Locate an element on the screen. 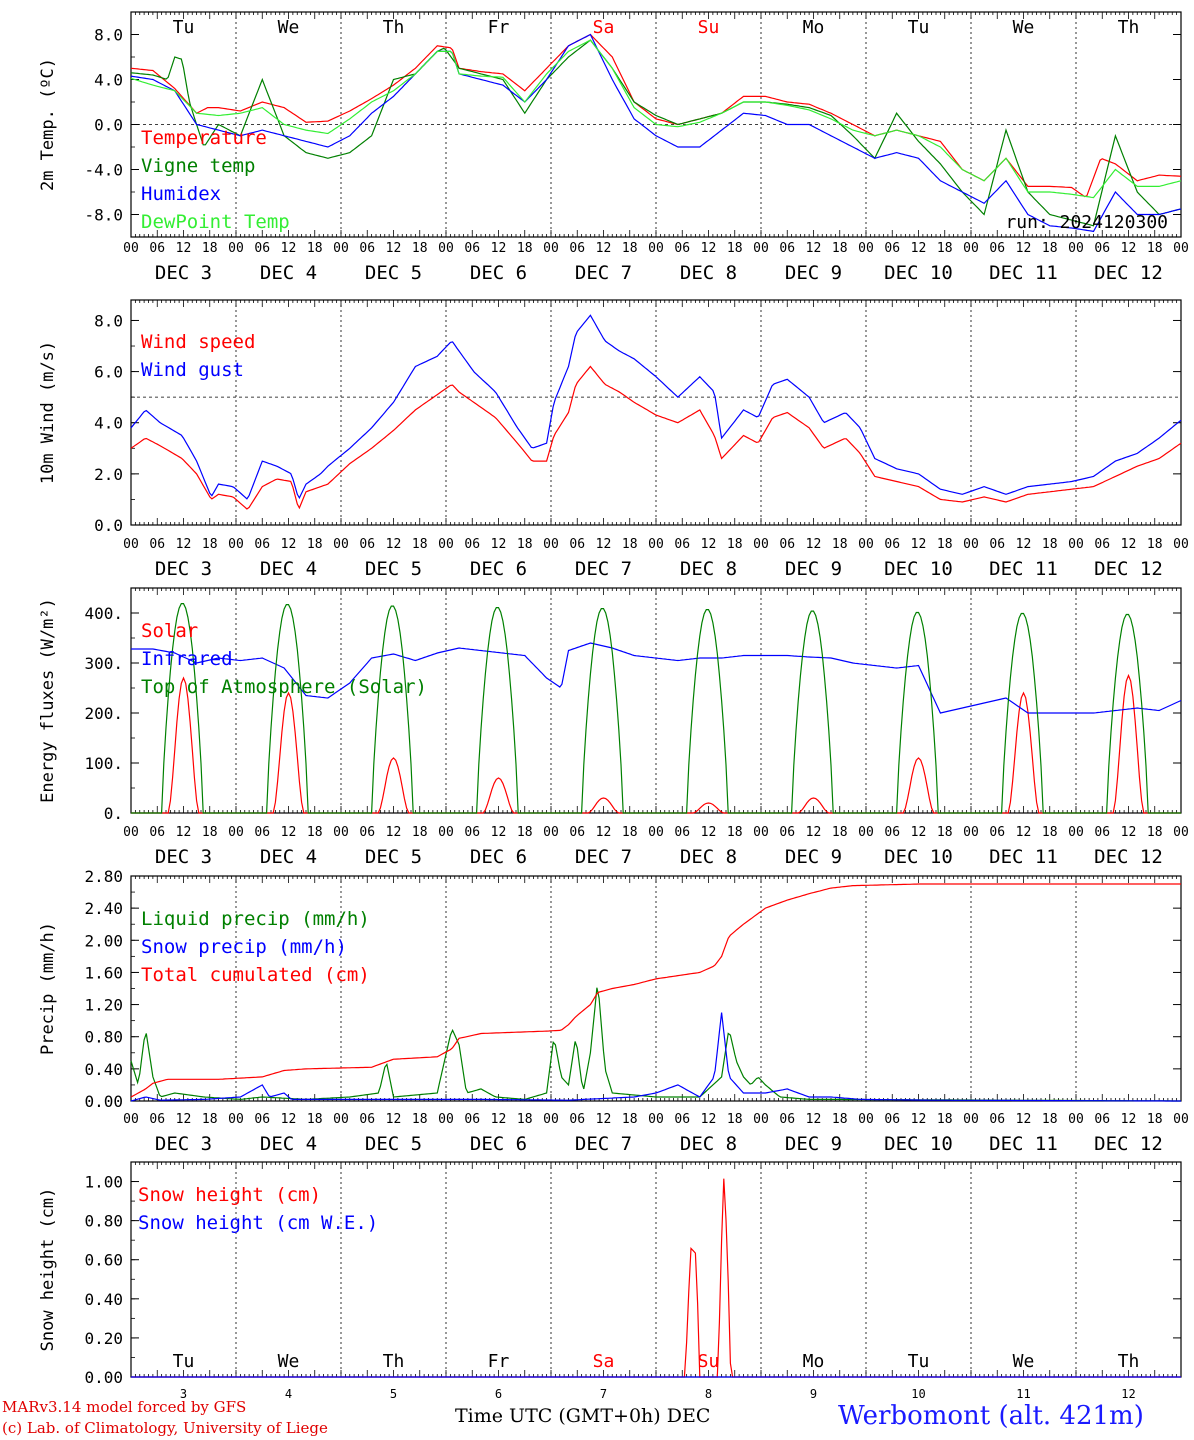 The image size is (1194, 1440). y-tick-label: 2.80 is located at coordinates (103, 876).